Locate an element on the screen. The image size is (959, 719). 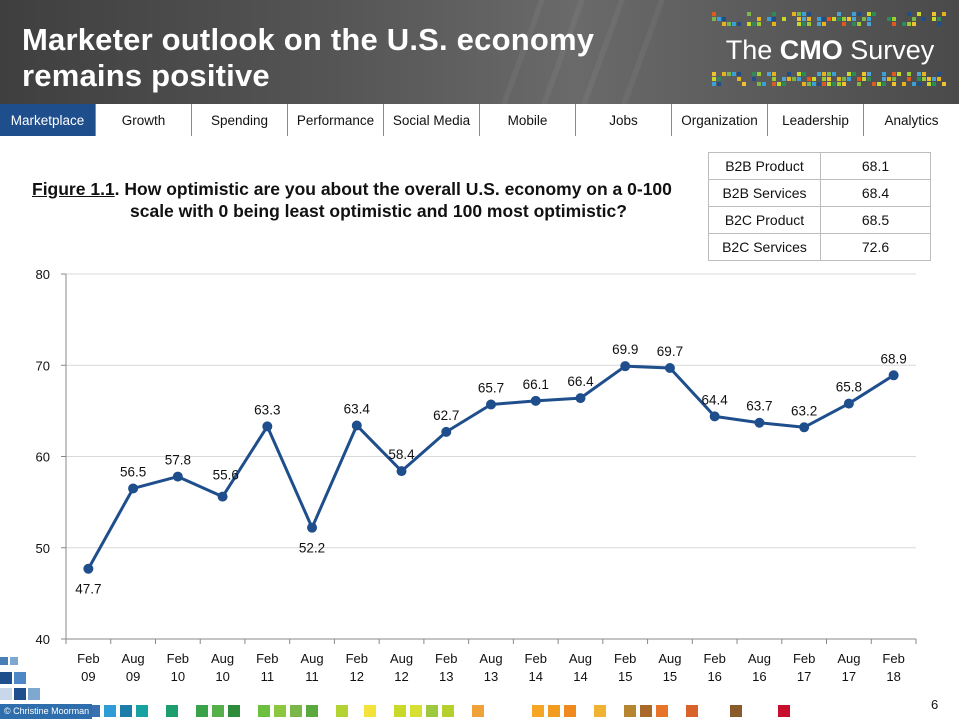
x-tick-label-year: 13 is located at coordinates (446, 676).